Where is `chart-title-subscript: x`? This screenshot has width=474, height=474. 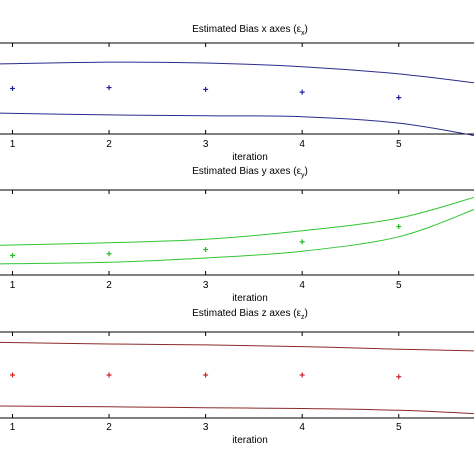 chart-title-subscript: x is located at coordinates (303, 33).